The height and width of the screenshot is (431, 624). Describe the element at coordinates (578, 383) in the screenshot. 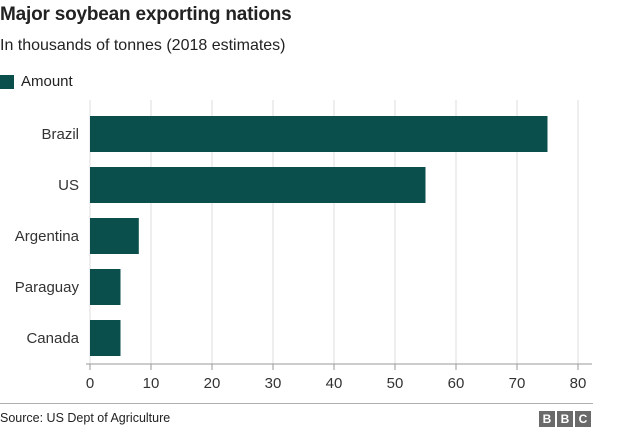

I see `x-tick-label: 80` at that location.